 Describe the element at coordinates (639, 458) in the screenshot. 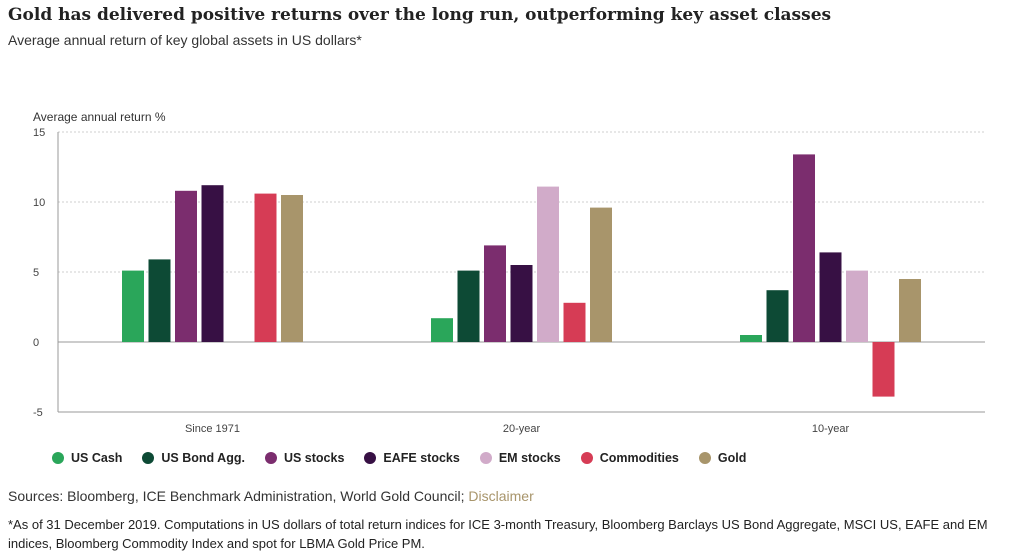

I see `legend-label: Commodities` at that location.